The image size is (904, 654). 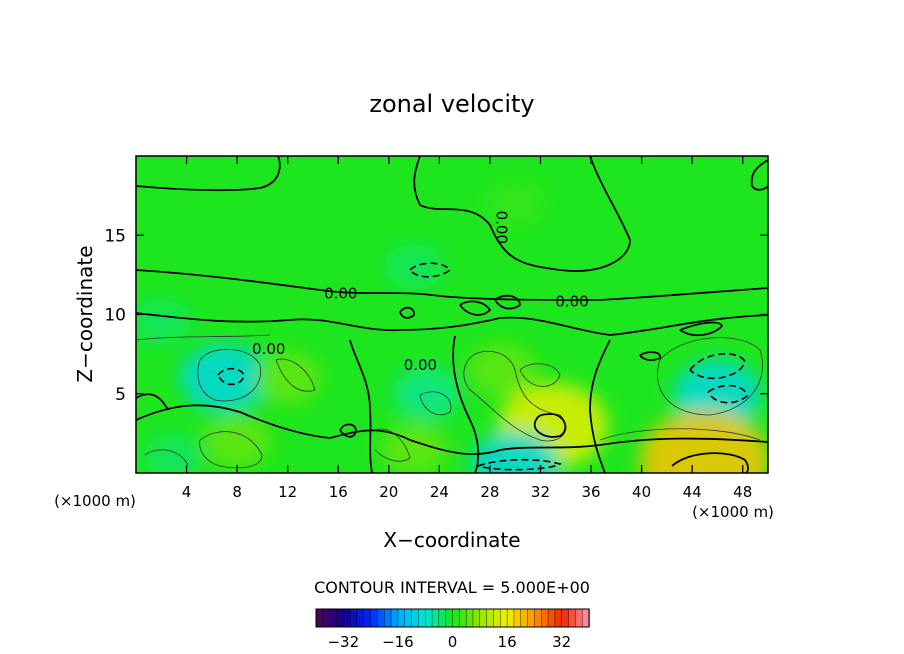 I want to click on colorbar-frame, so click(x=452, y=618).